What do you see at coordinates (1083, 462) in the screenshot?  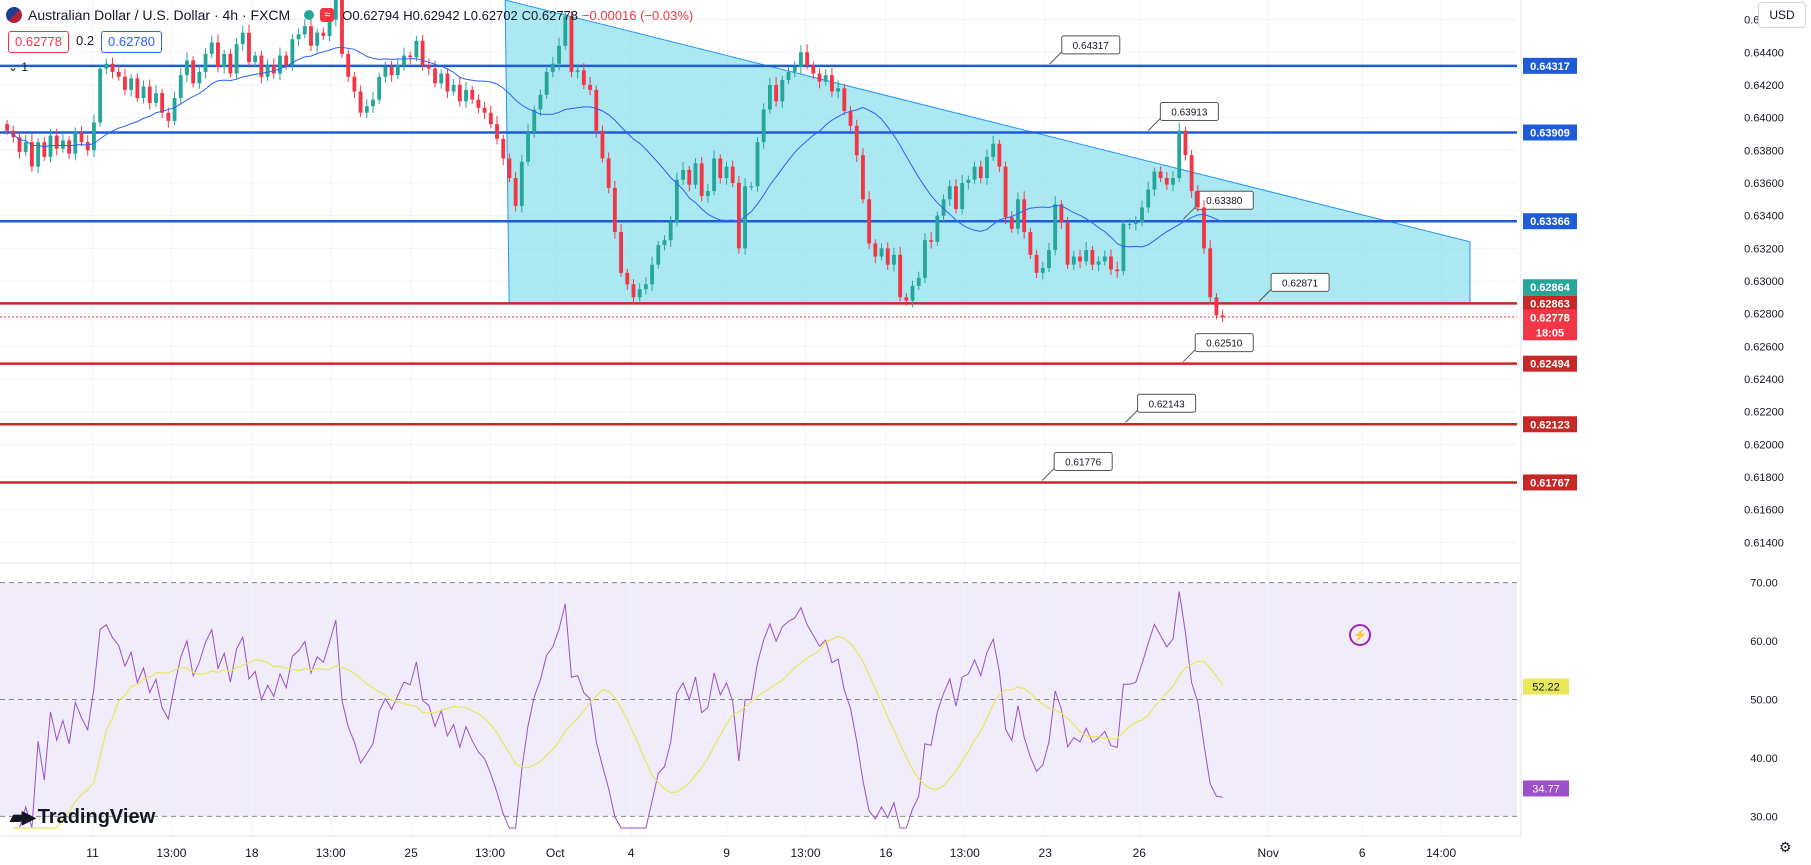 I see `level-callout-label: 0.61776` at bounding box center [1083, 462].